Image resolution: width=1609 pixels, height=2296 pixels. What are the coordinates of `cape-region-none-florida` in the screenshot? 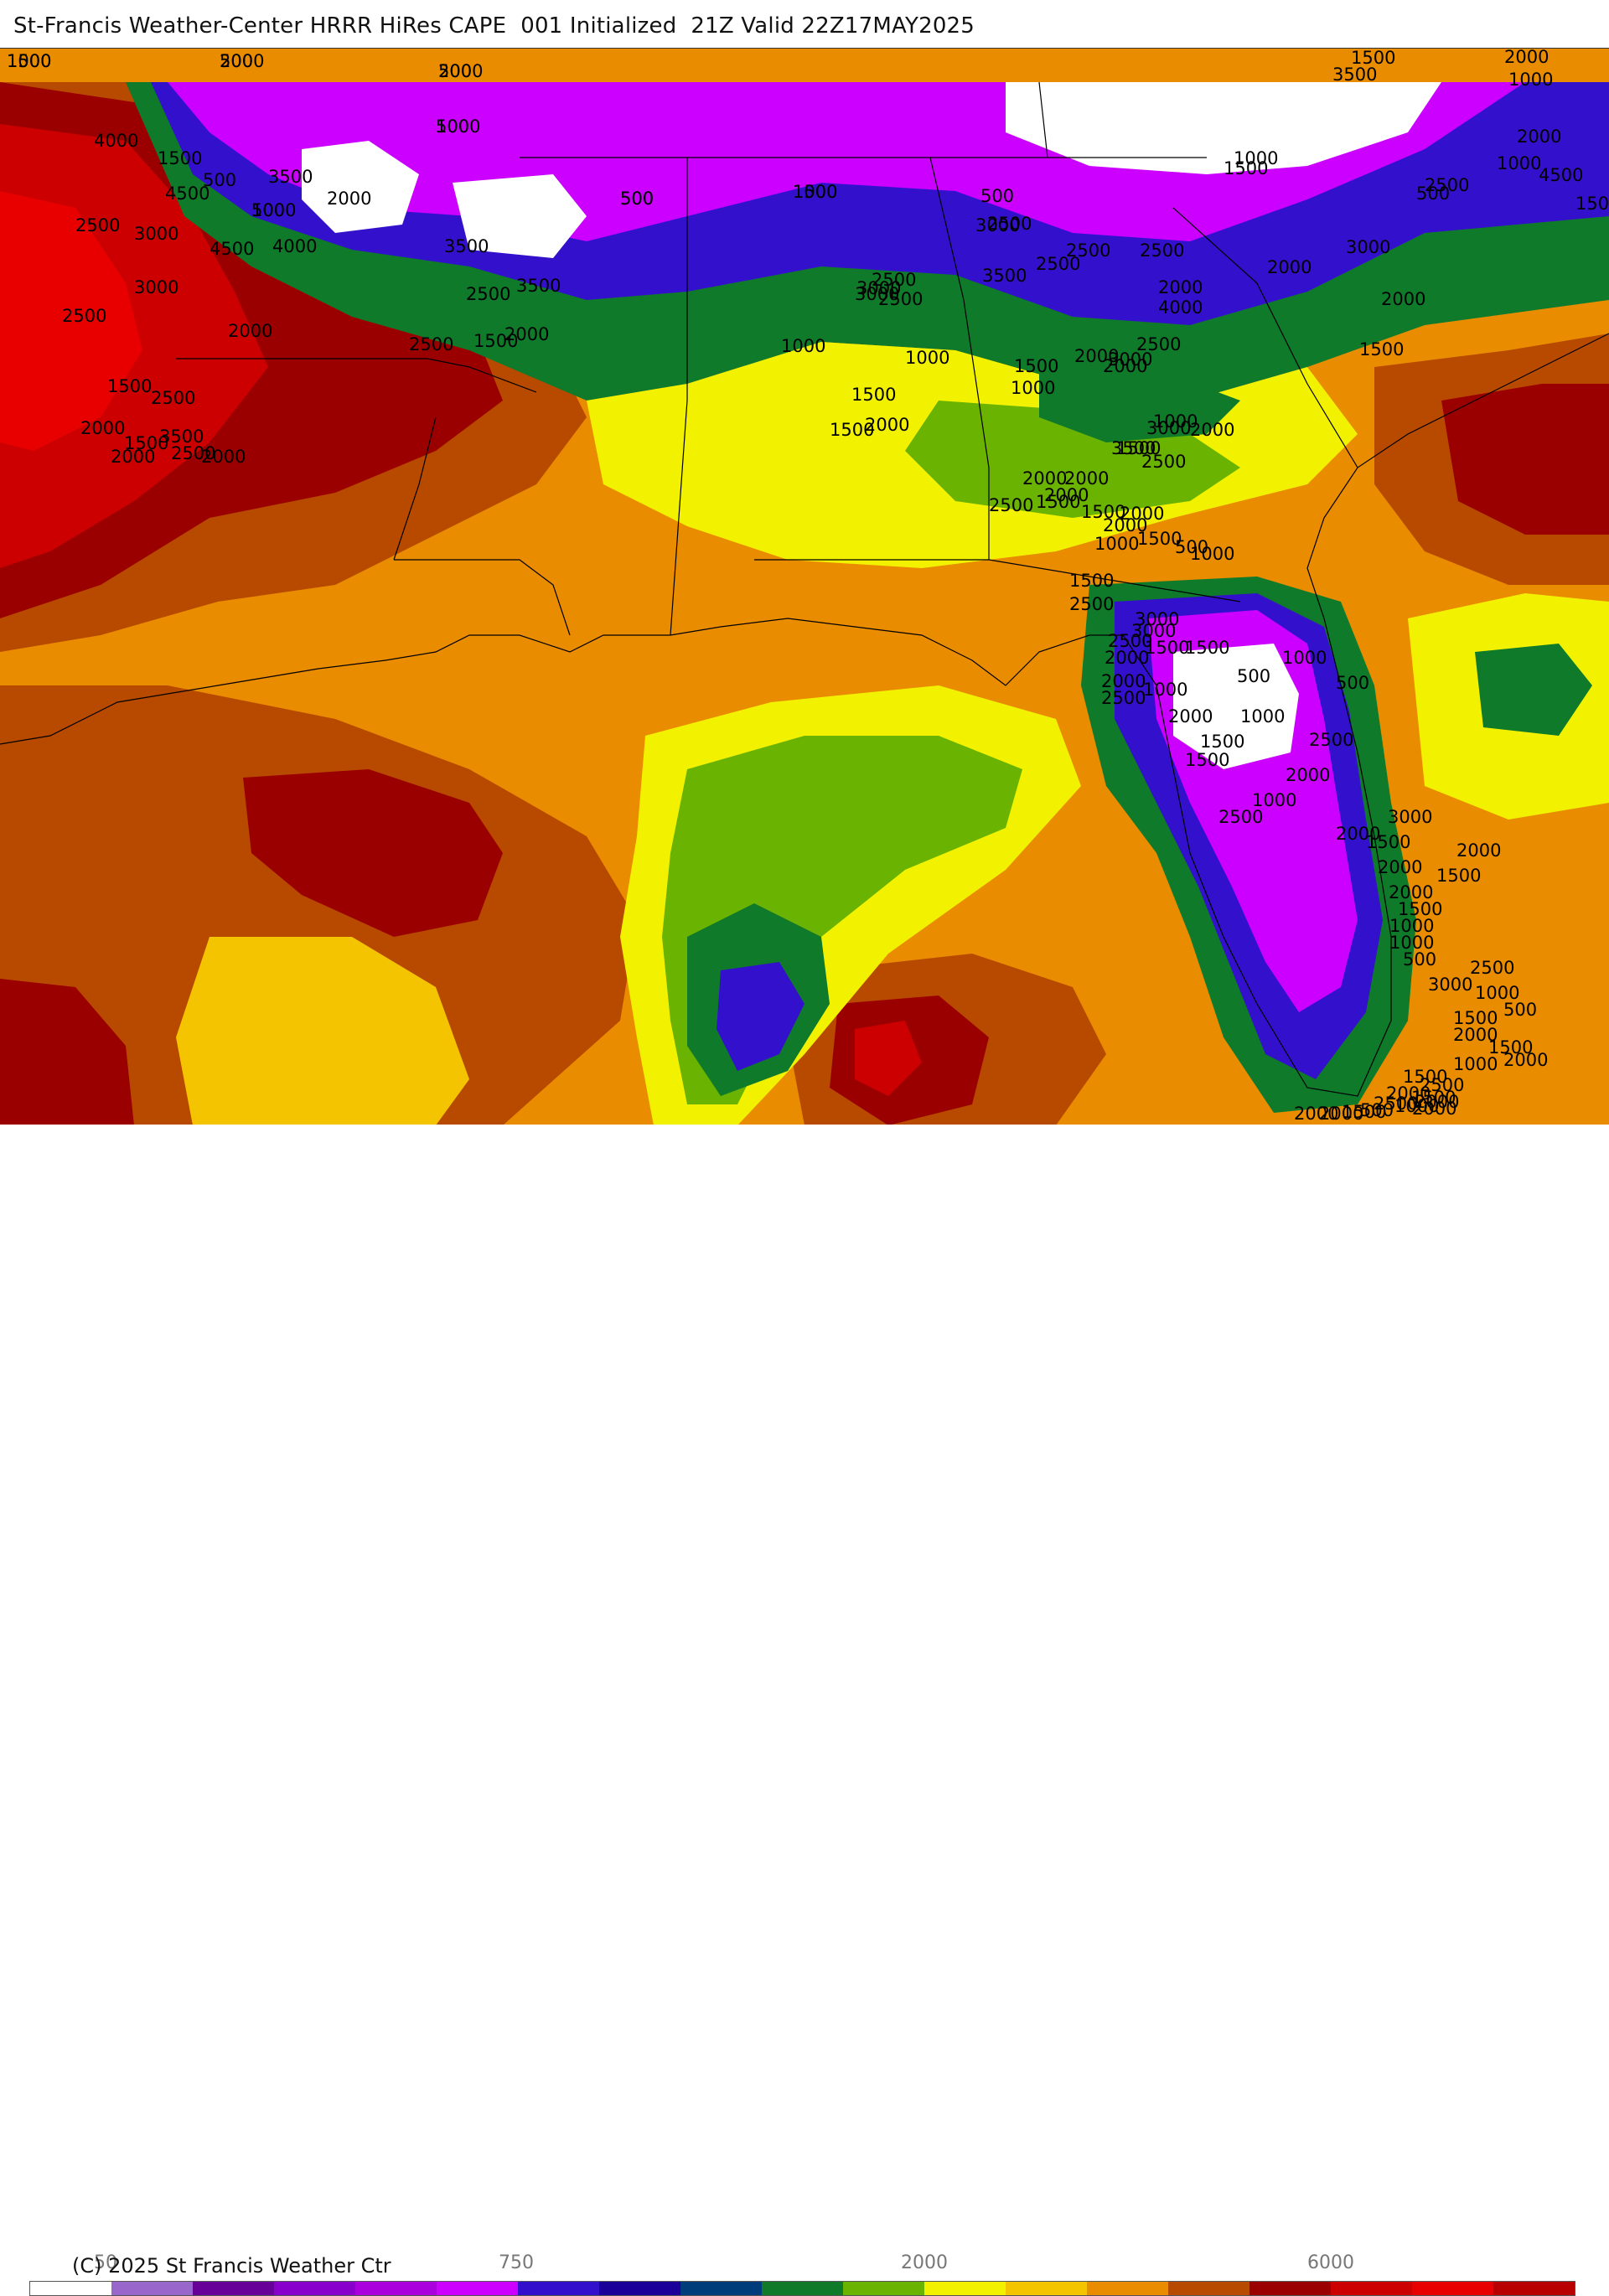 It's located at (1236, 707).